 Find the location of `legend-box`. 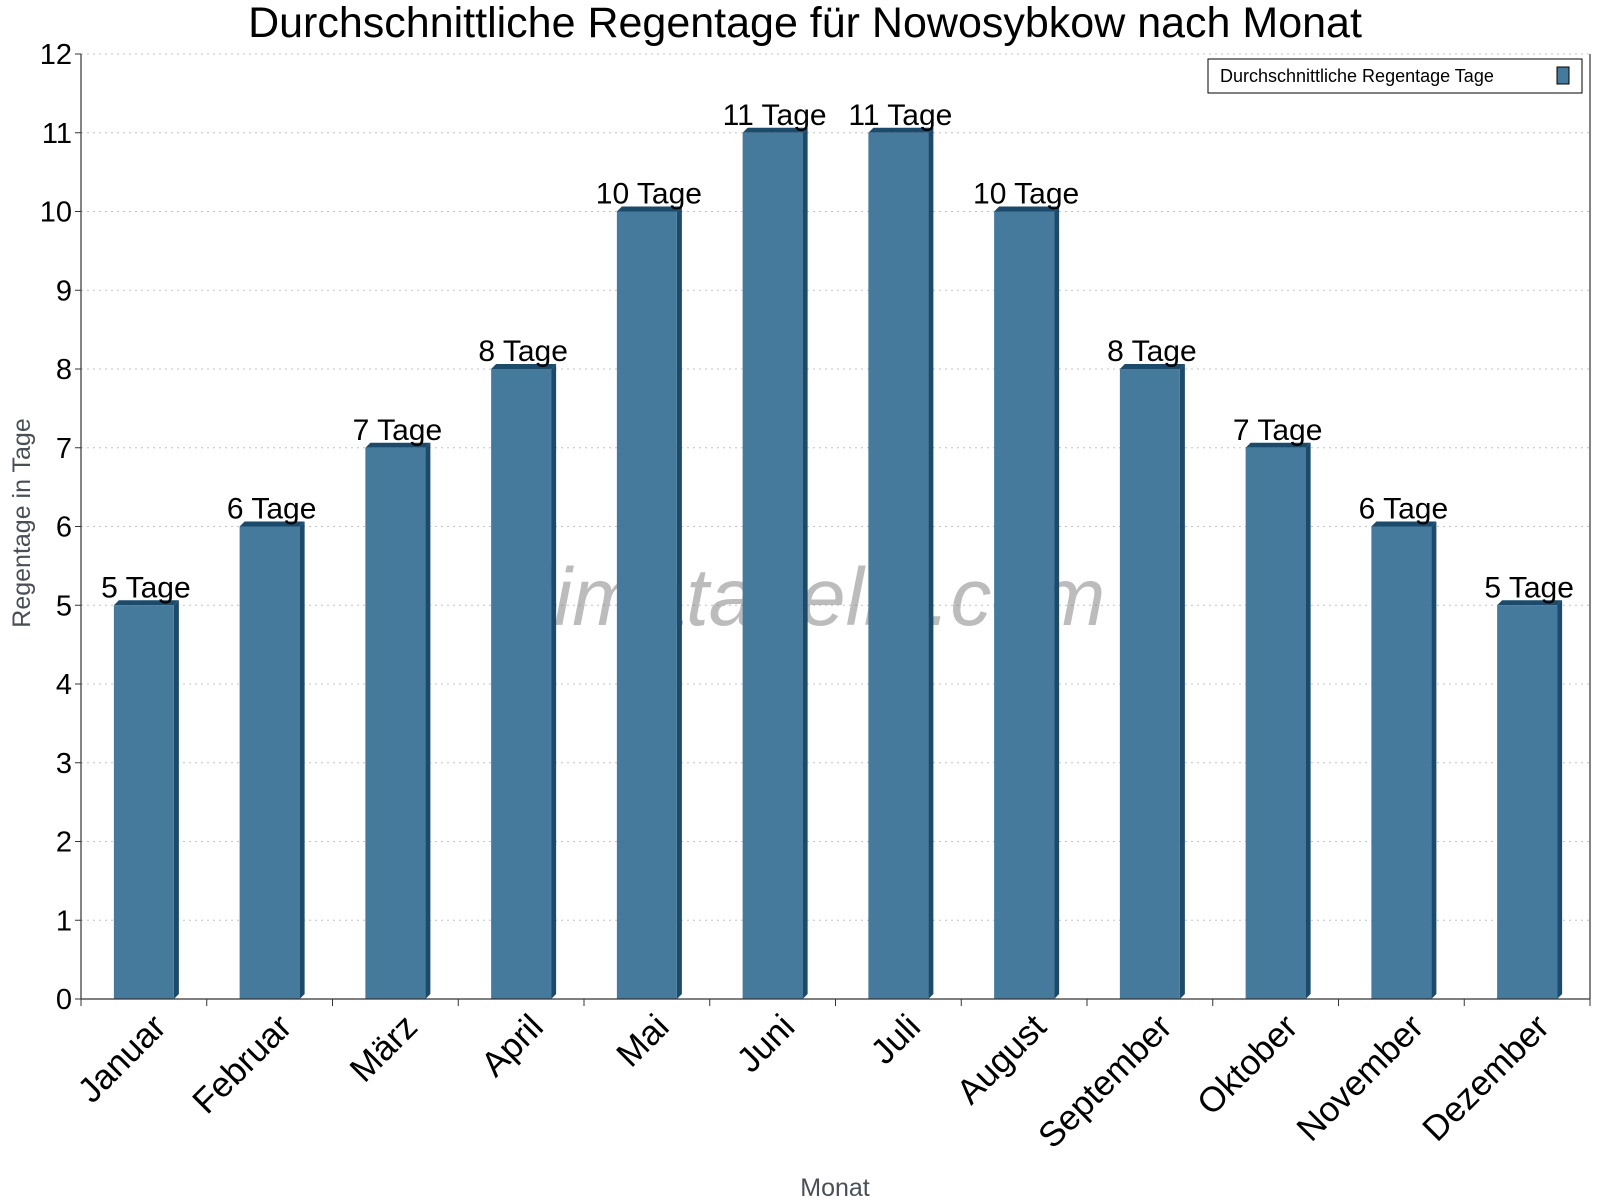

legend-box is located at coordinates (1395, 76).